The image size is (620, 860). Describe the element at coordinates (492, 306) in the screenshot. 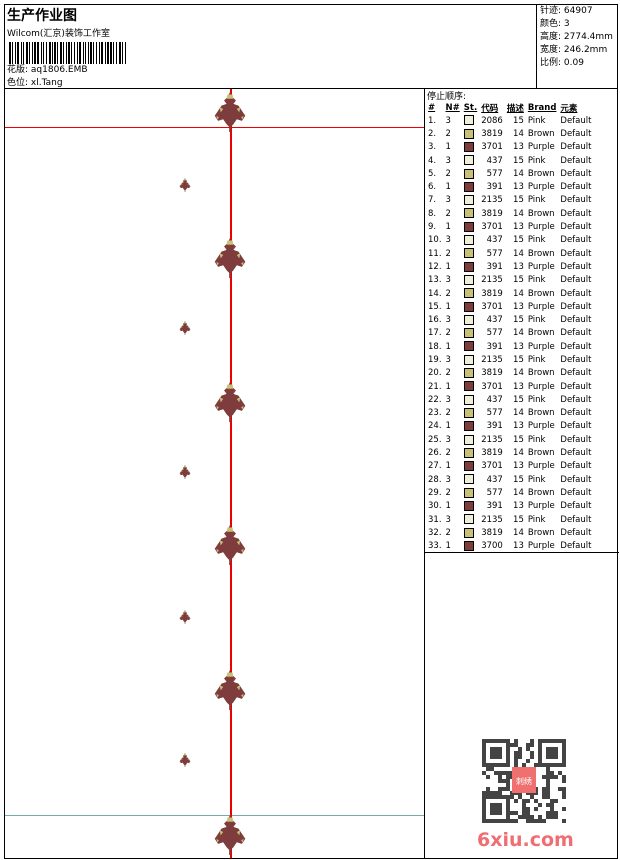

I see `stitches: 3701` at that location.